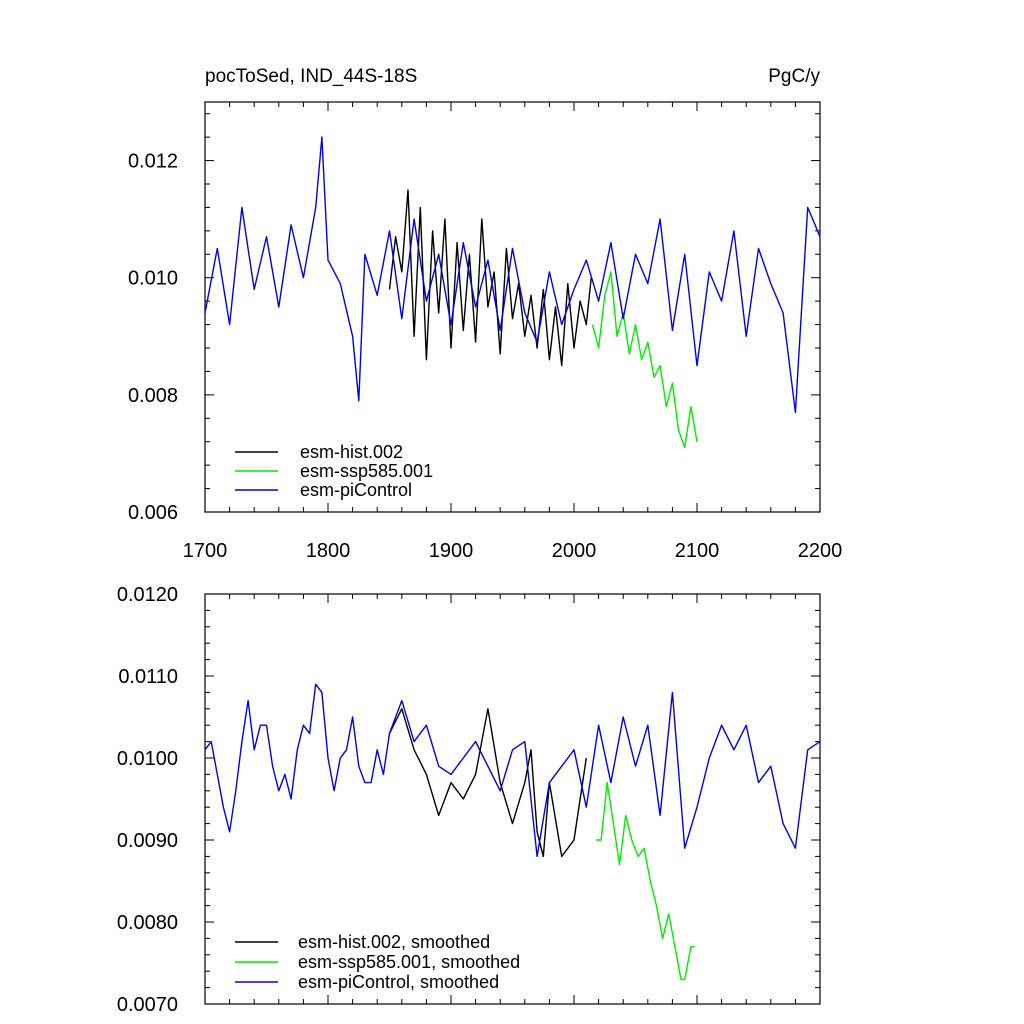 The width and height of the screenshot is (1024, 1024). What do you see at coordinates (645, 881) in the screenshot?
I see `series-line-esm-ssp585-001-smoothed` at bounding box center [645, 881].